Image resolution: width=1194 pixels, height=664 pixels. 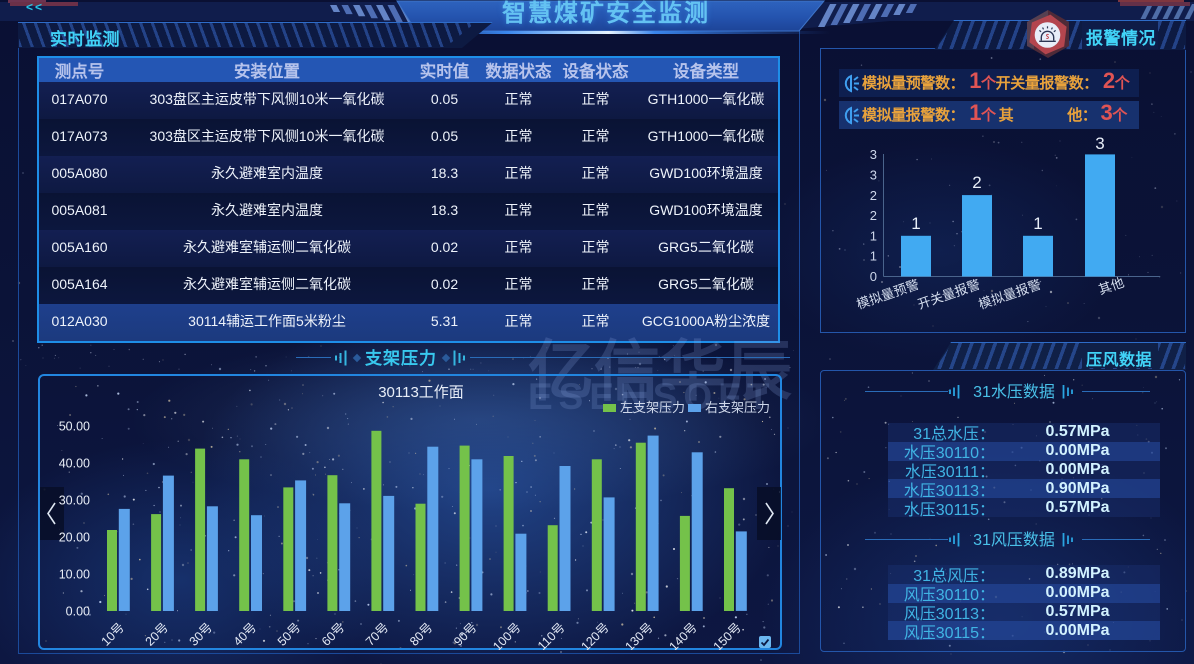 What do you see at coordinates (727, 635) in the screenshot?
I see `svg-text: 150号` at bounding box center [727, 635].